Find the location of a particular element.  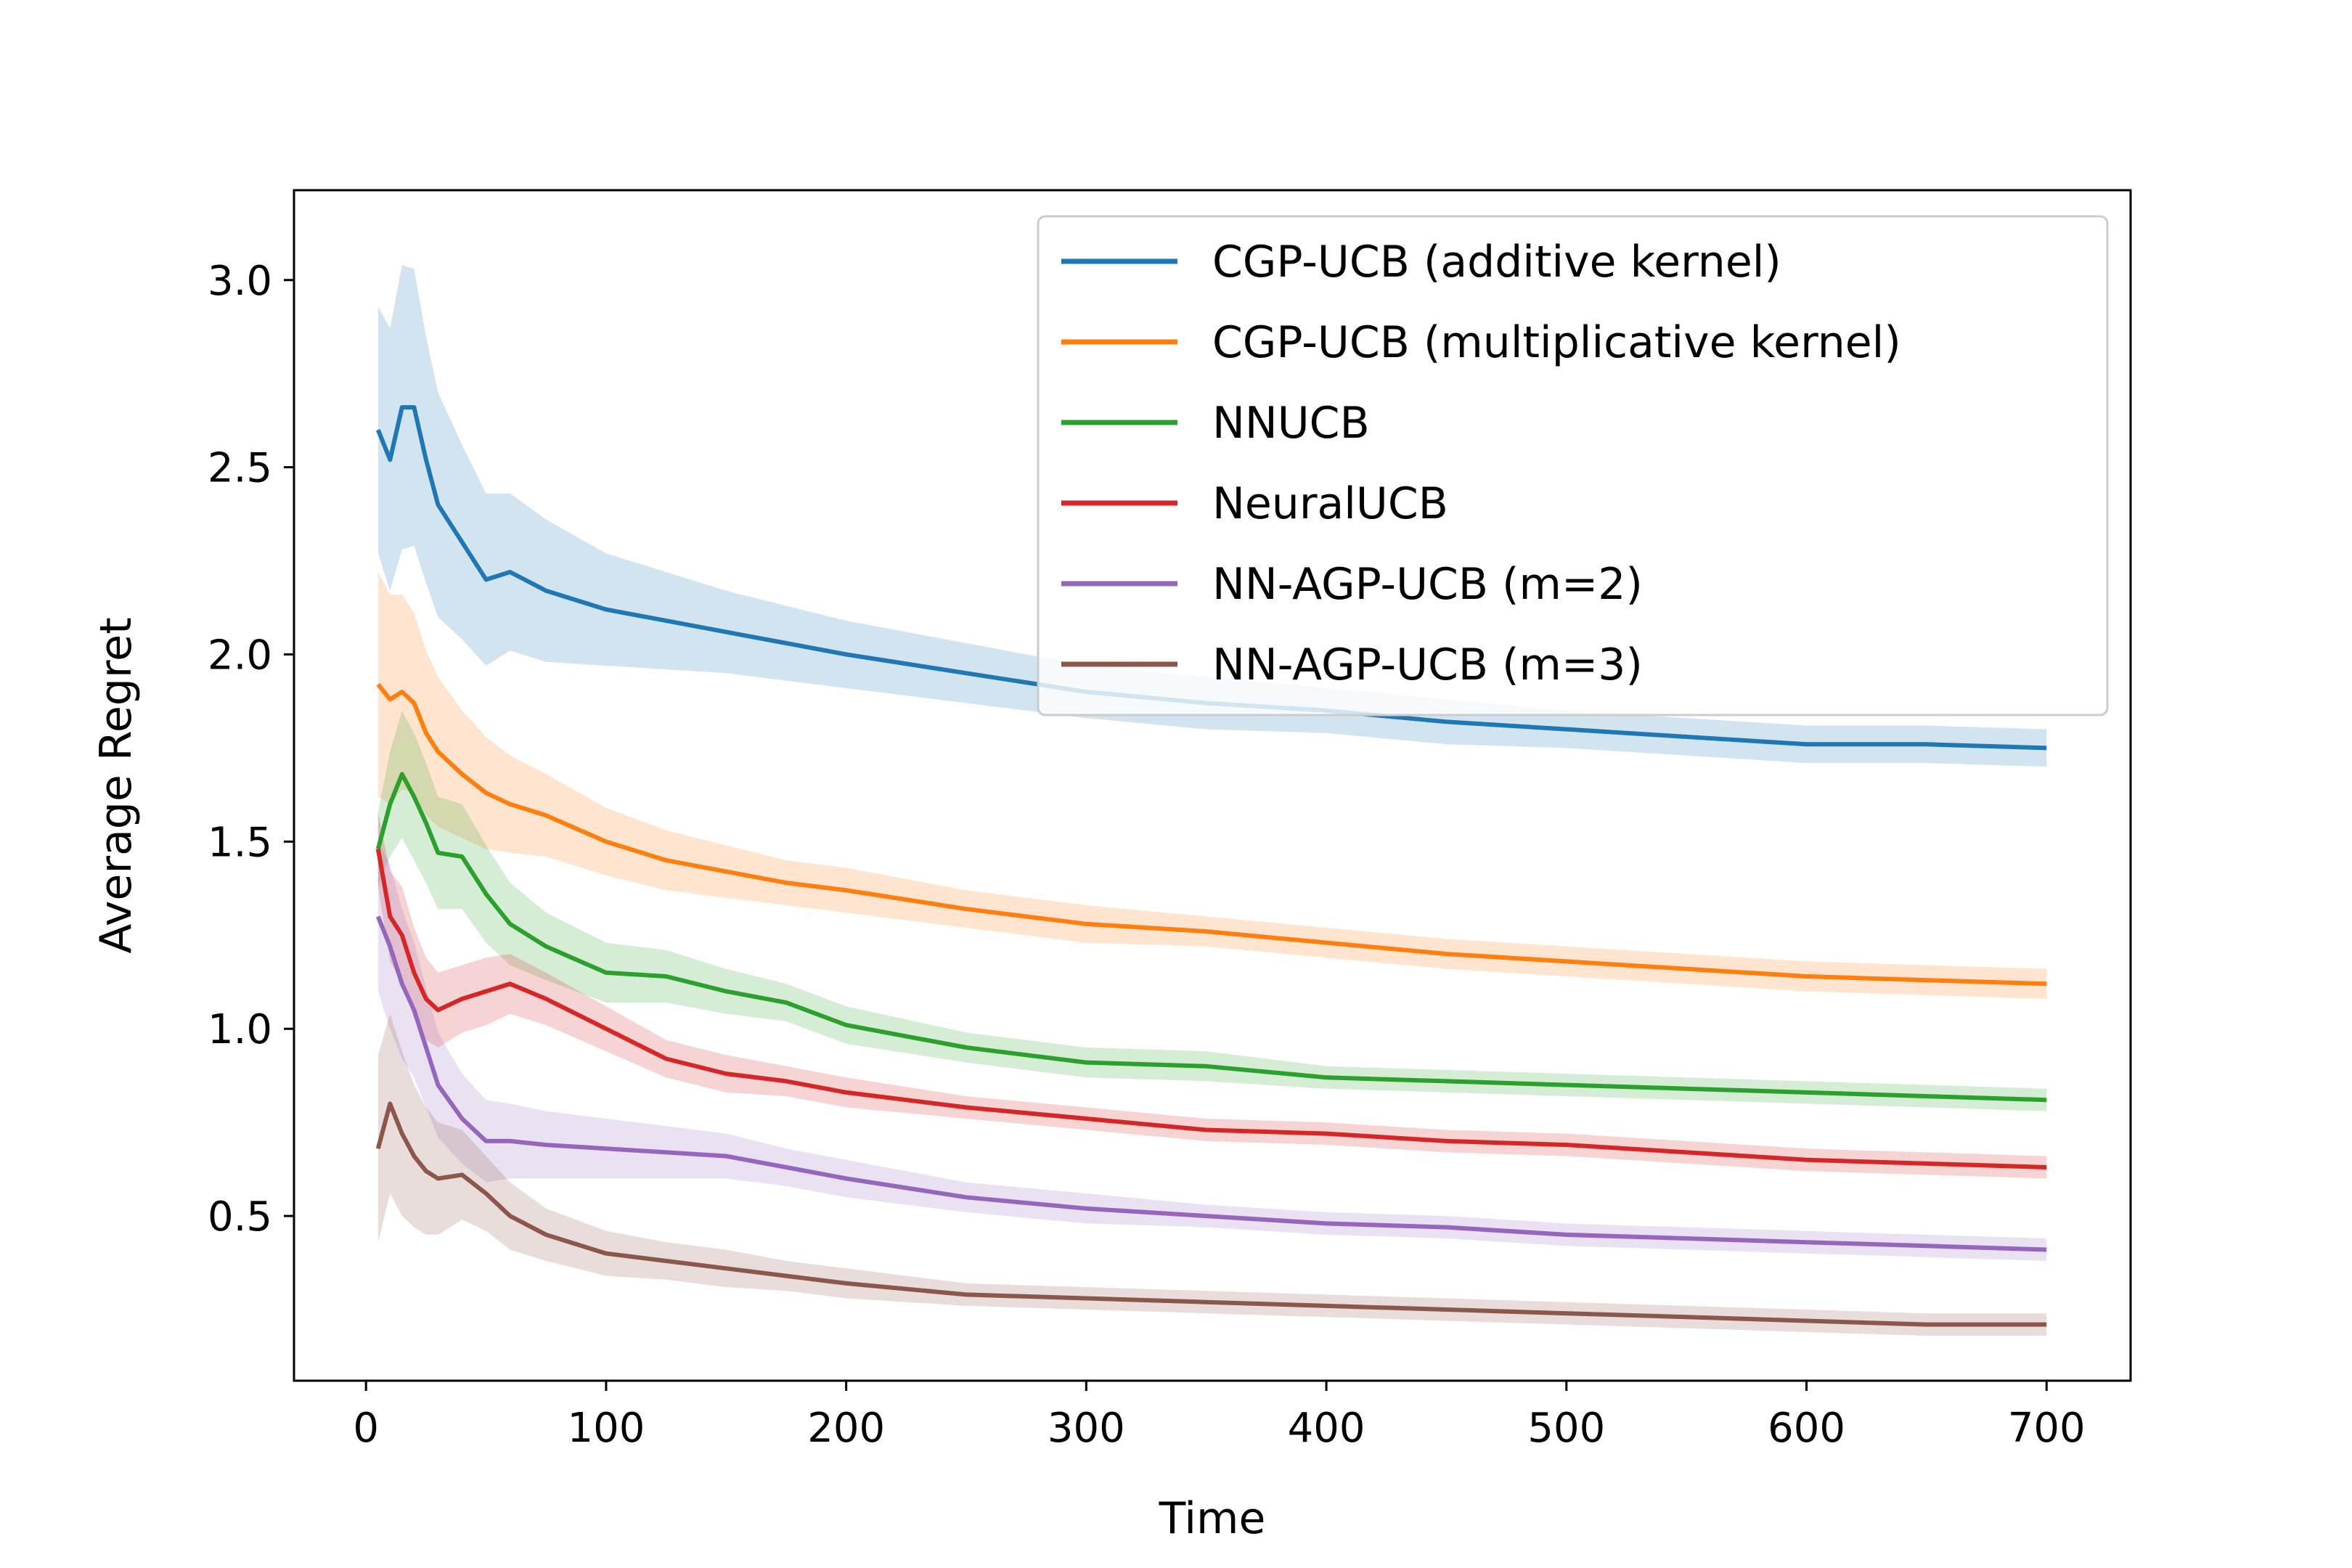

y-tick-label: 1.0 is located at coordinates (240, 1029).